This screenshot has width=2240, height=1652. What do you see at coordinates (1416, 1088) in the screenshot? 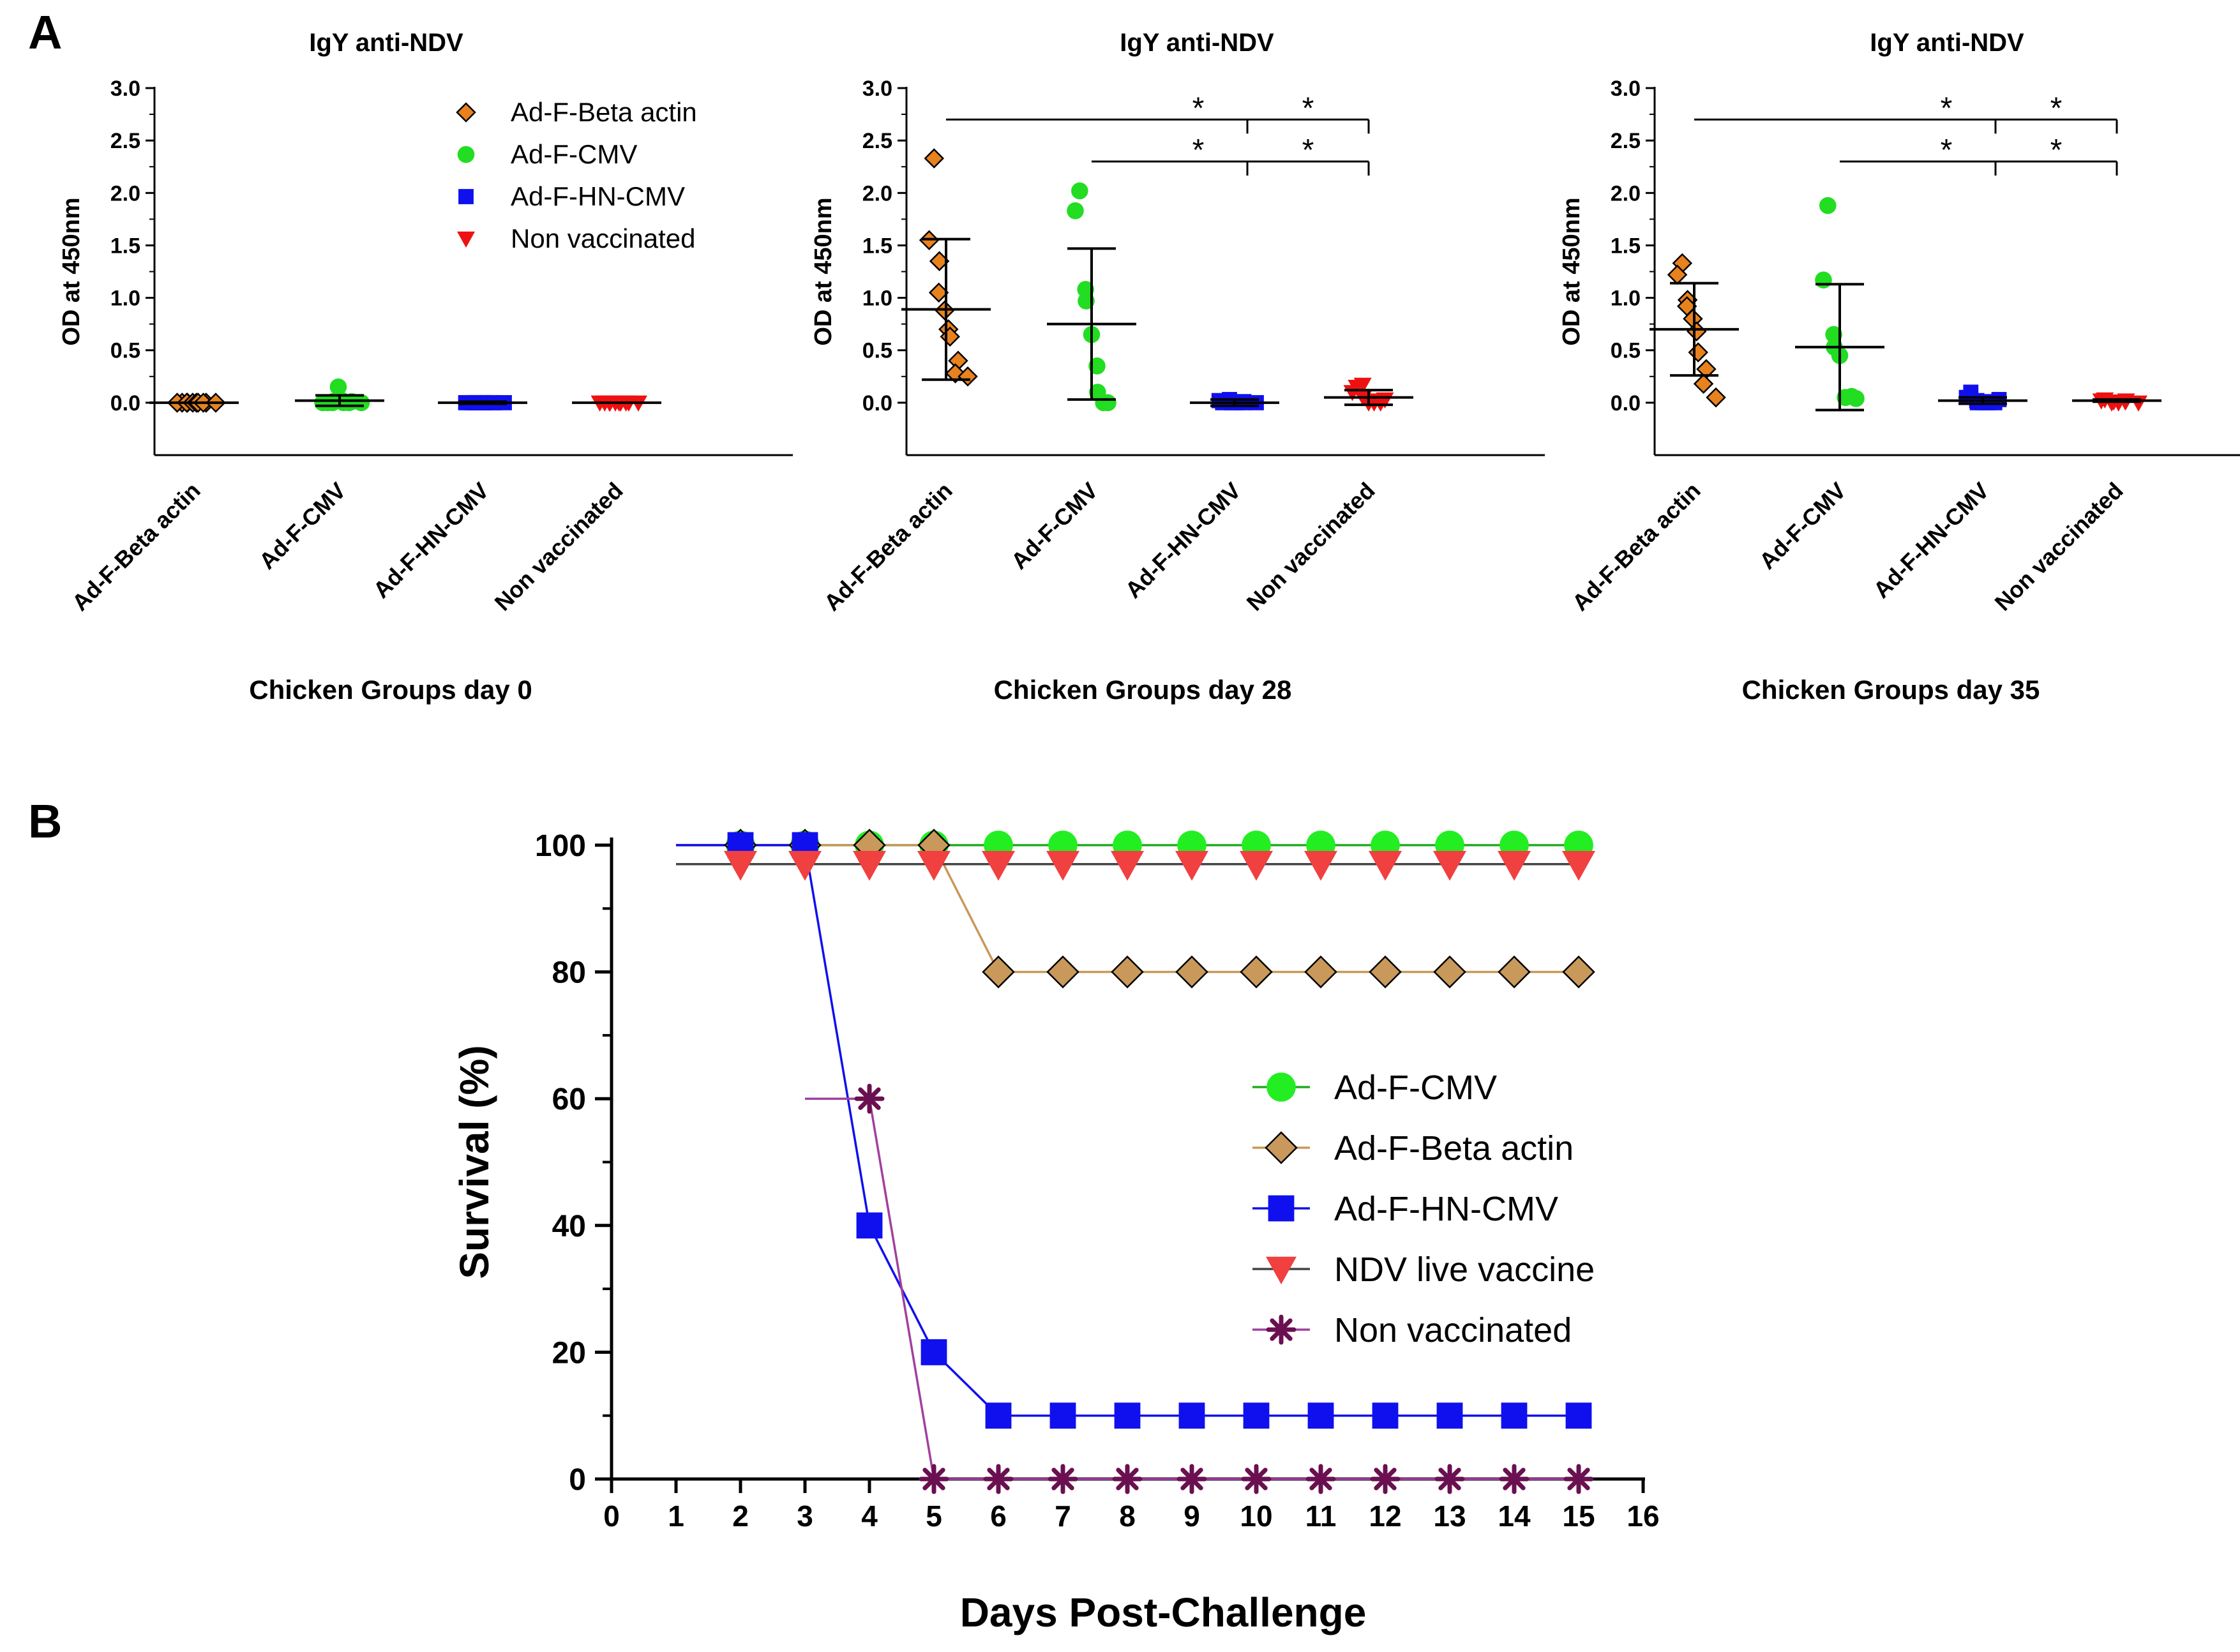
I see `legend-label: Ad-F-CMV` at bounding box center [1416, 1088].